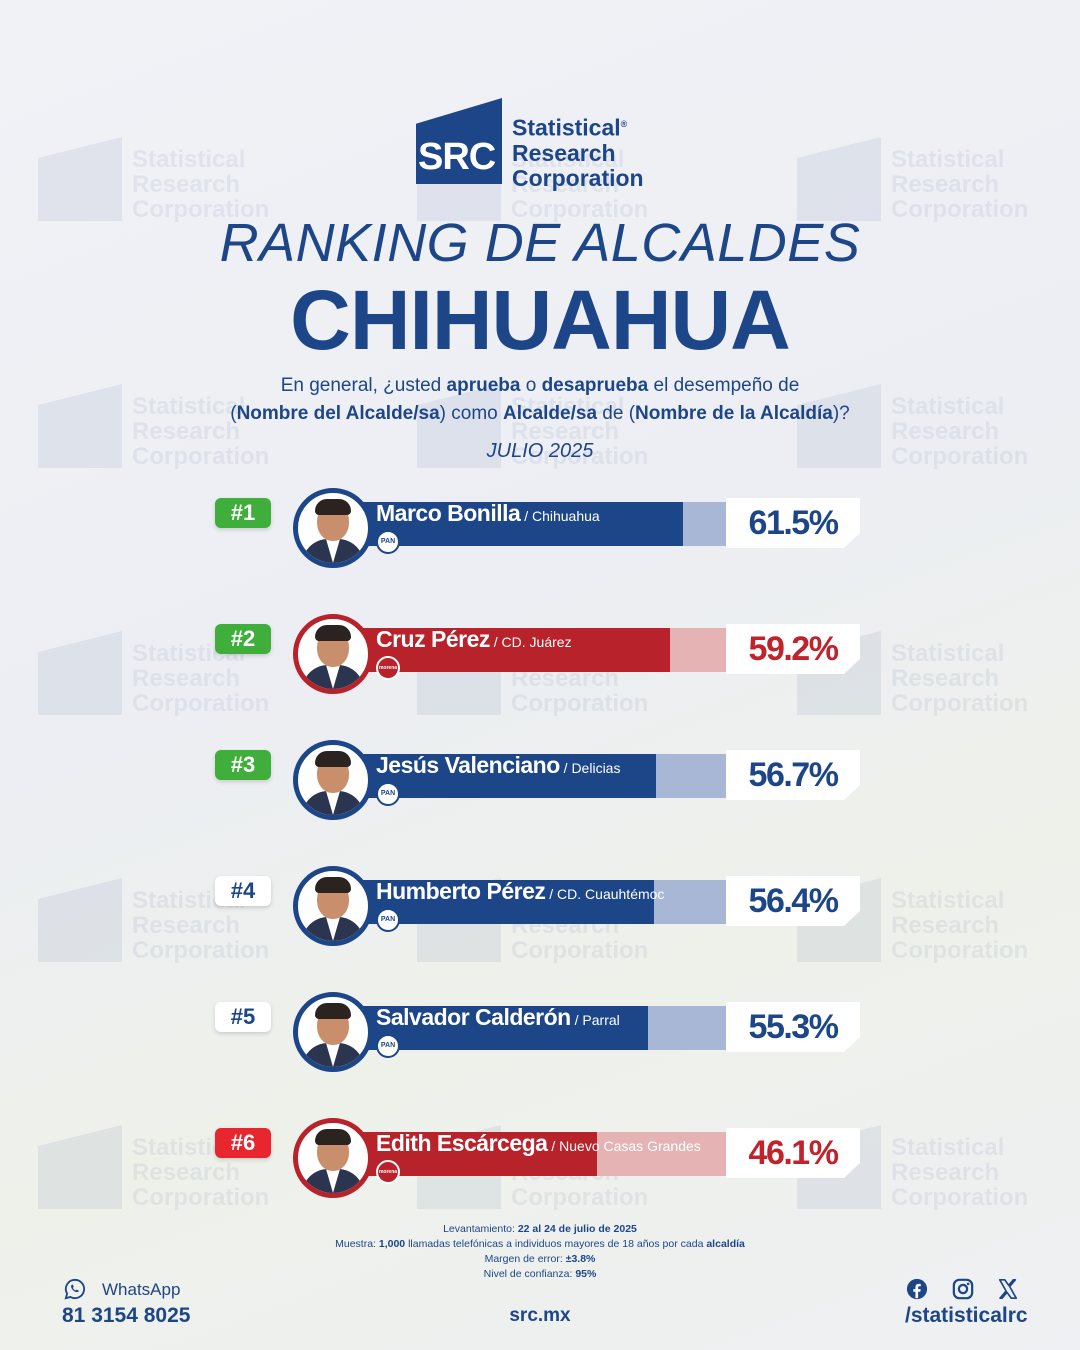  Describe the element at coordinates (392, 1244) in the screenshot. I see `meth-bold: 1,000` at that location.